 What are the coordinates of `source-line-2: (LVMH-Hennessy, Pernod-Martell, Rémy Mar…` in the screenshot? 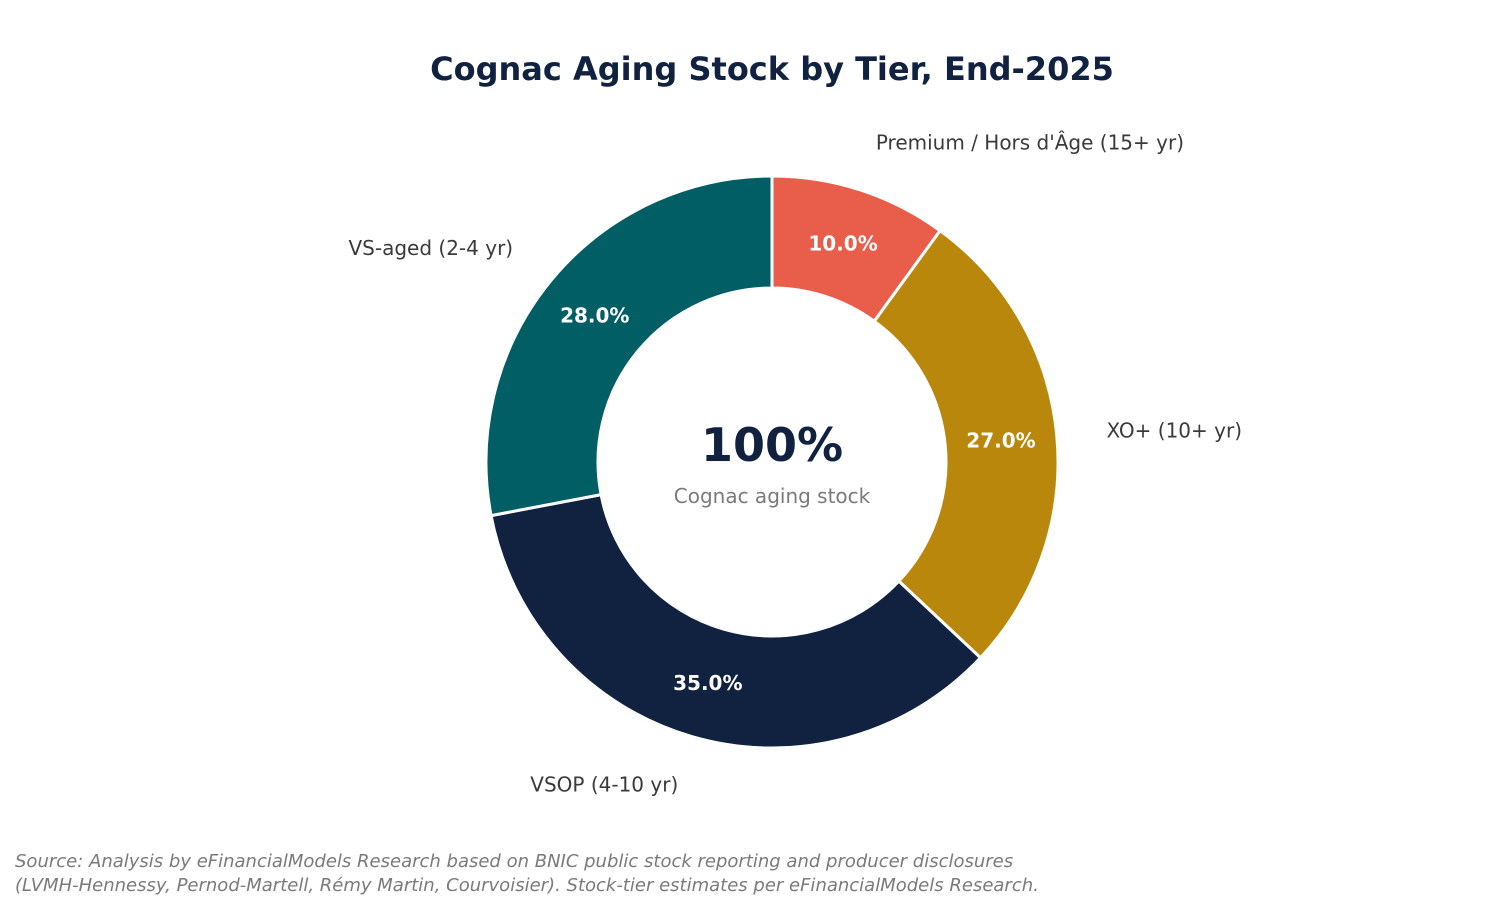 It's located at (527, 885).